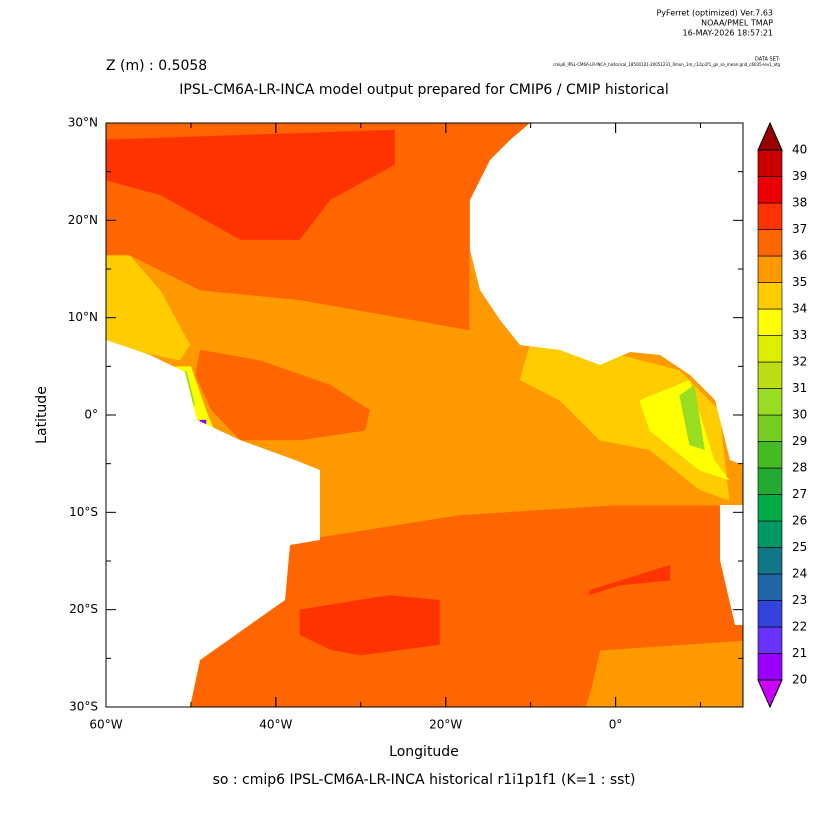 The height and width of the screenshot is (832, 832). What do you see at coordinates (770, 694) in the screenshot?
I see `colorbar-under` at bounding box center [770, 694].